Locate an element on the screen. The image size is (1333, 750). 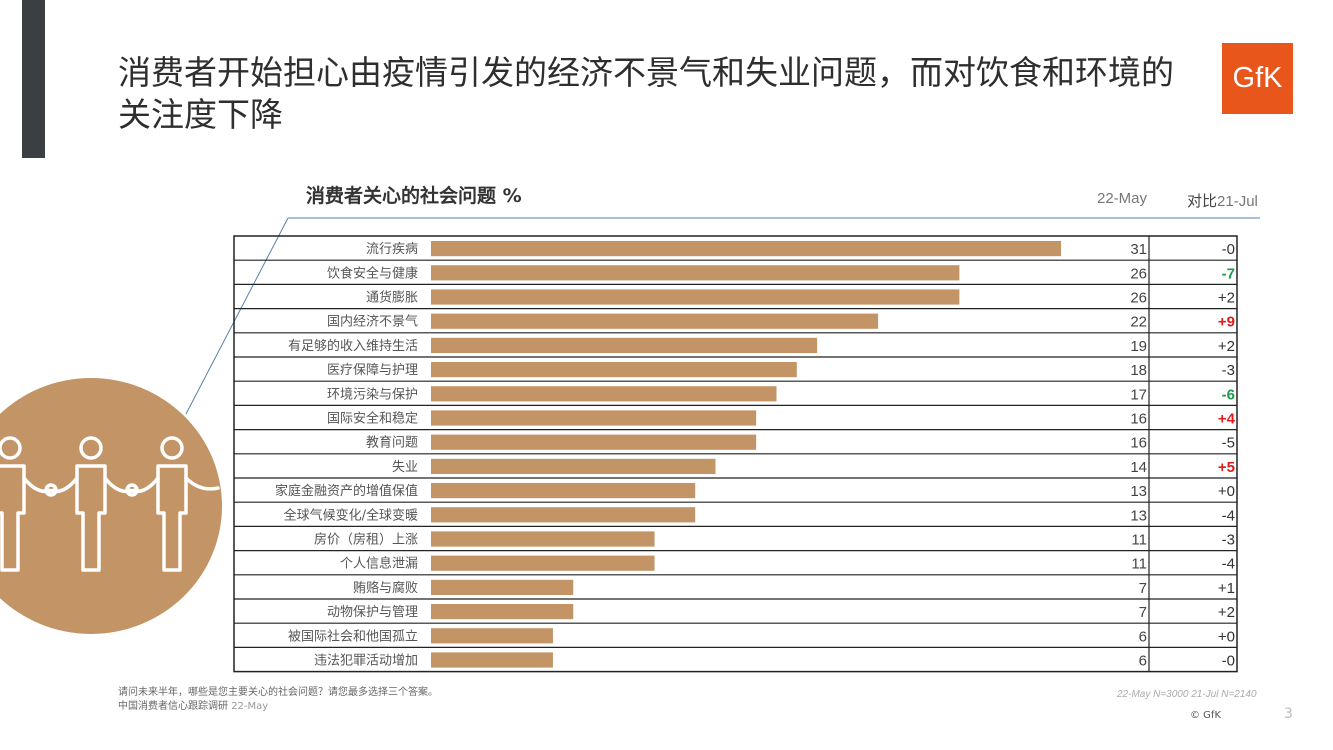
category-label: 房价（房租）上涨 is located at coordinates (366, 540).